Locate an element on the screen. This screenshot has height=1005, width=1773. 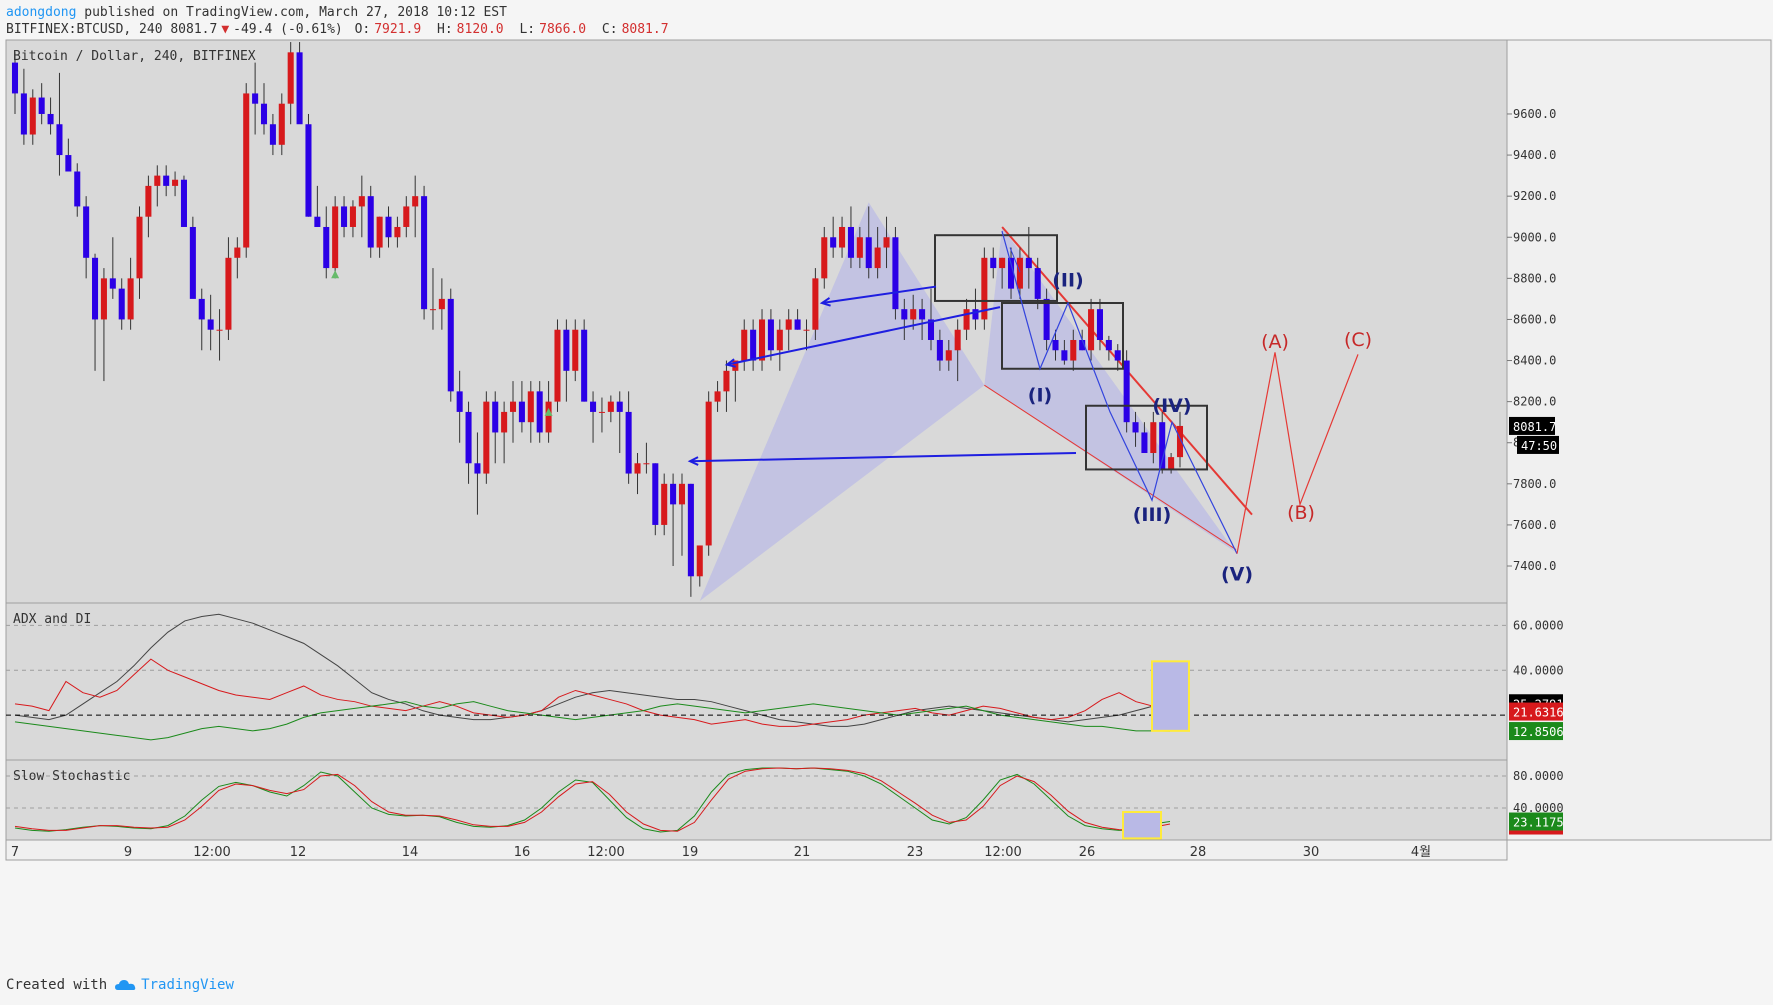
adx-series-line is located at coordinates (592, 721).